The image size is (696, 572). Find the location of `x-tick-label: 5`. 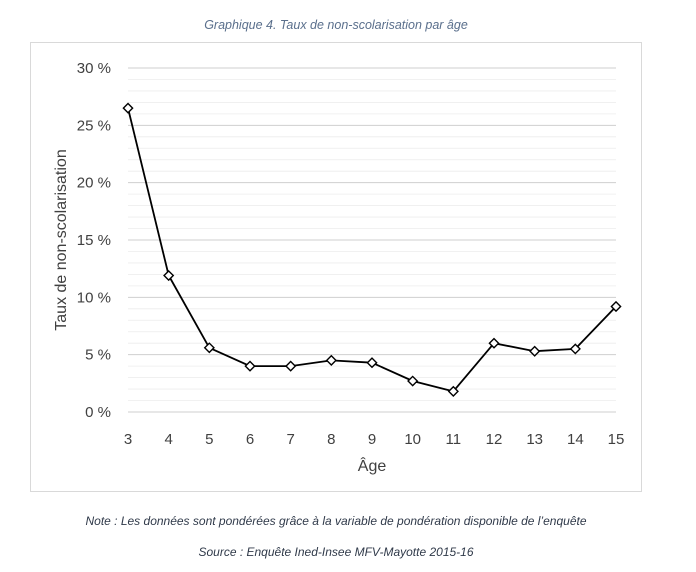

x-tick-label: 5 is located at coordinates (209, 439).